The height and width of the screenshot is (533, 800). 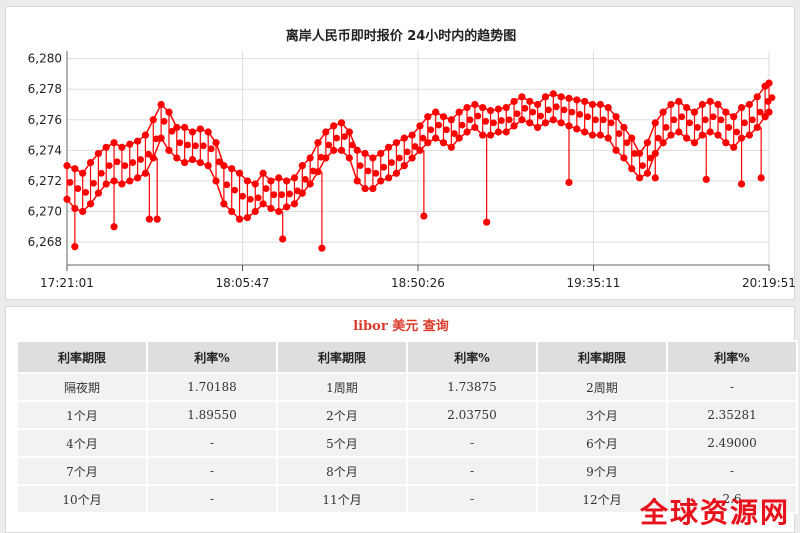 What do you see at coordinates (714, 512) in the screenshot?
I see `watermark-text: 全球资源网` at bounding box center [714, 512].